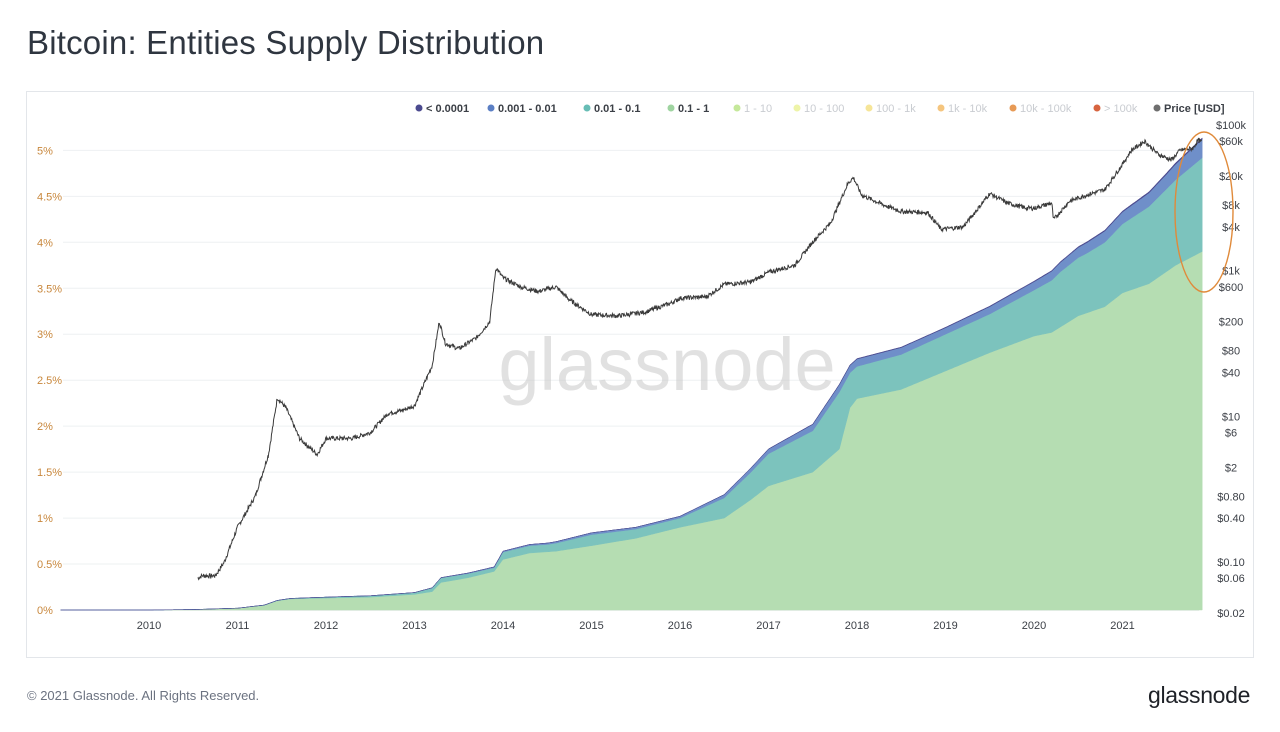  I want to click on x-tick-label: 2021, so click(1122, 626).